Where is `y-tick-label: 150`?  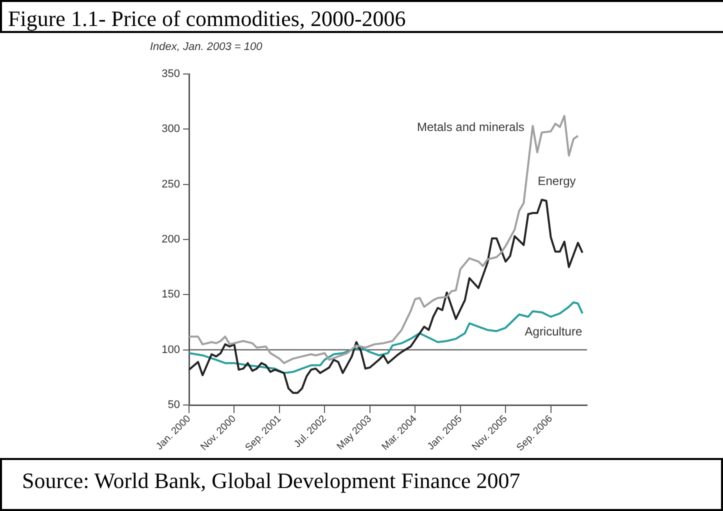 y-tick-label: 150 is located at coordinates (171, 294).